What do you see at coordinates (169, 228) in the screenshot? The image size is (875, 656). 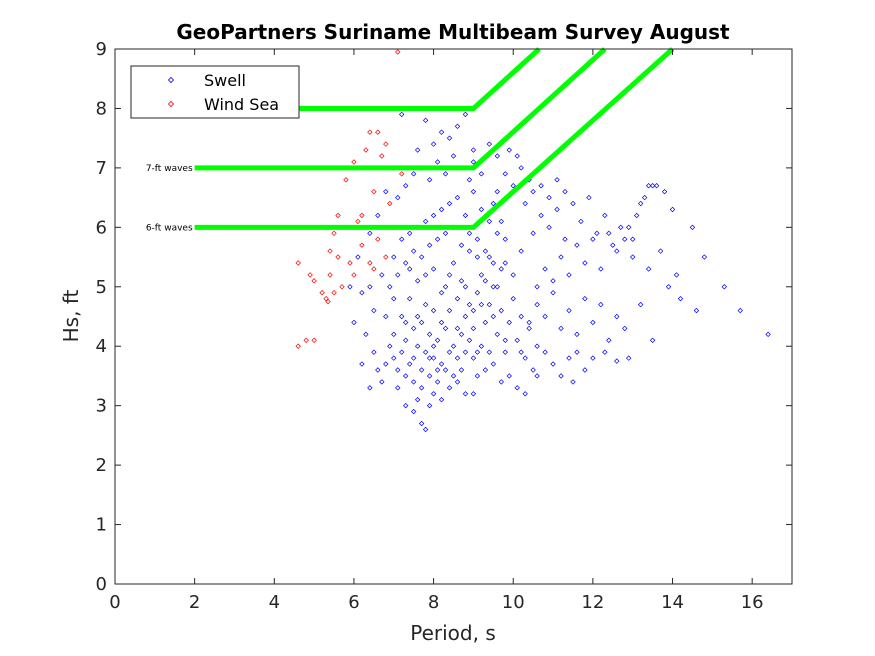 I see `threshold-label-3: 6-ft waves` at bounding box center [169, 228].